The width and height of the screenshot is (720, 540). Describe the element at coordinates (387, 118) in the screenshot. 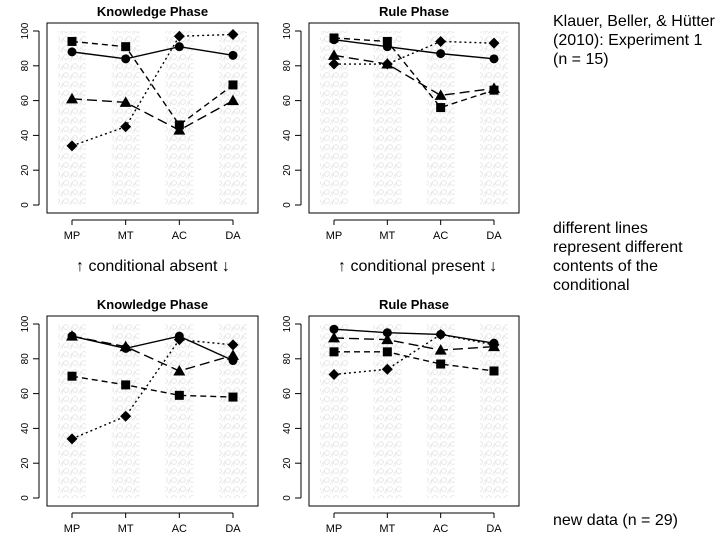

I see `individual-points-MT` at that location.